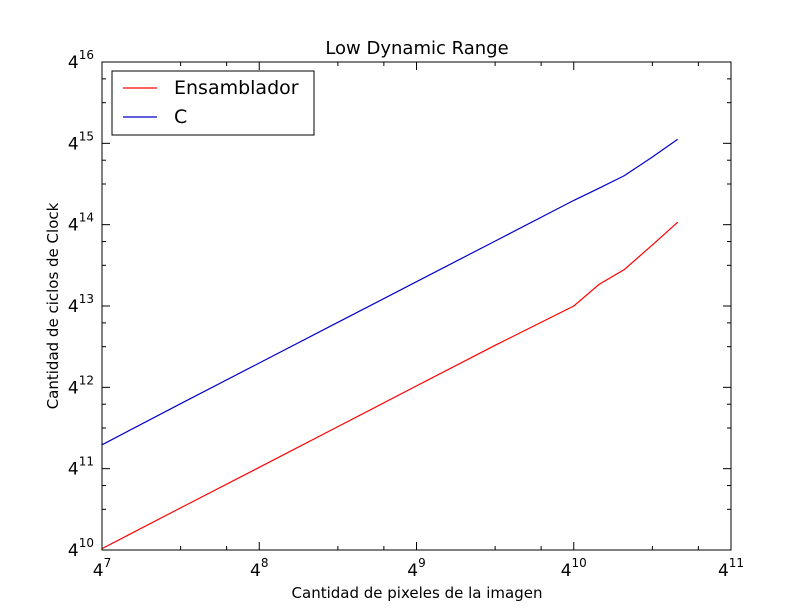 Image resolution: width=812 pixels, height=612 pixels. What do you see at coordinates (236, 88) in the screenshot?
I see `legend-label-ensamblador: Ensamblador` at bounding box center [236, 88].